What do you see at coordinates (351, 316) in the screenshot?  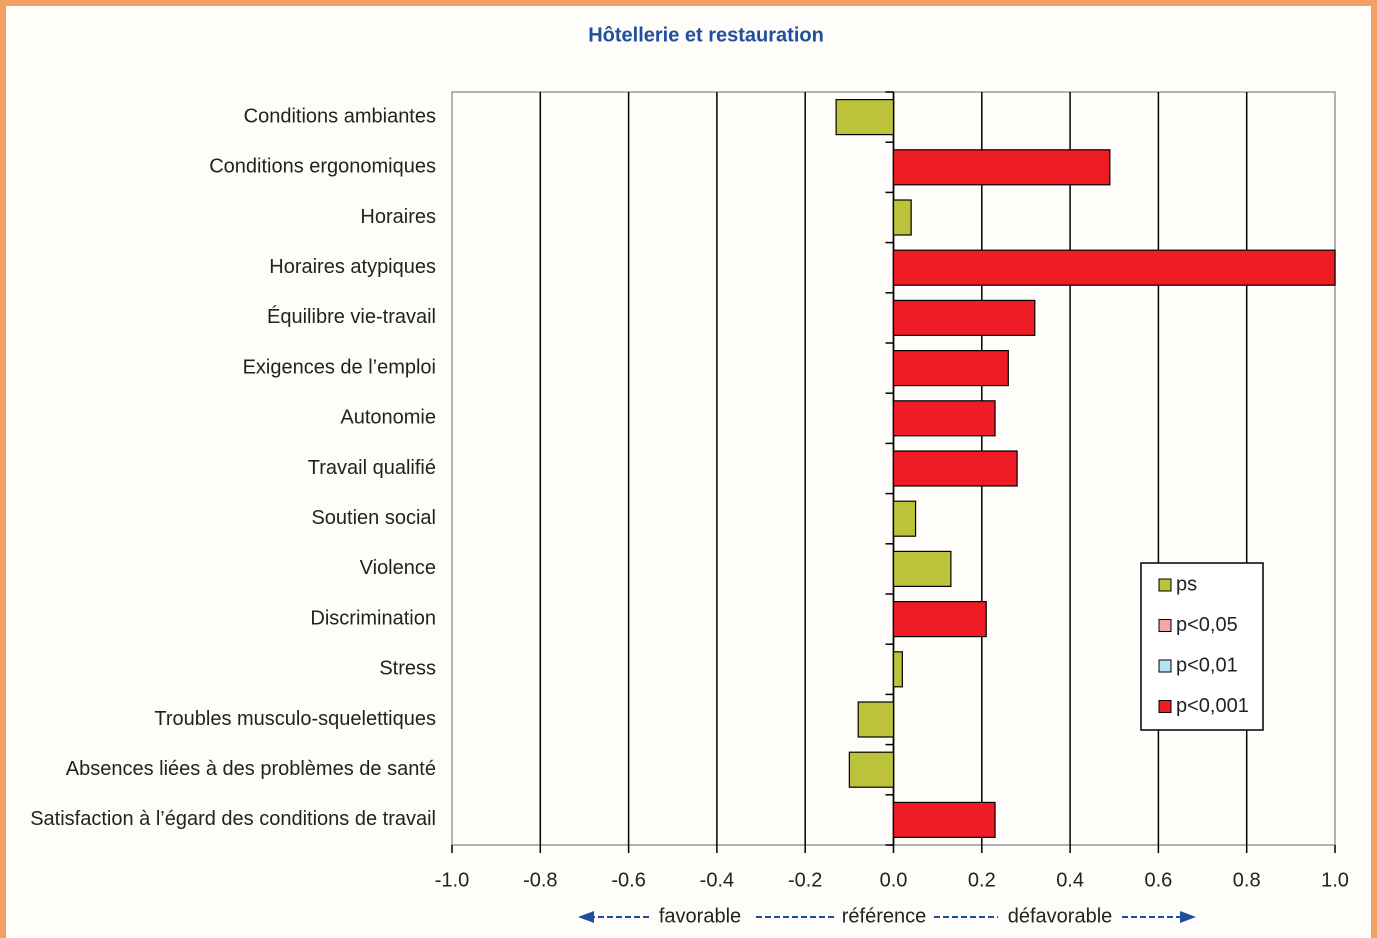 I see `y-tick-label: Équilibre vie-travail` at bounding box center [351, 316].